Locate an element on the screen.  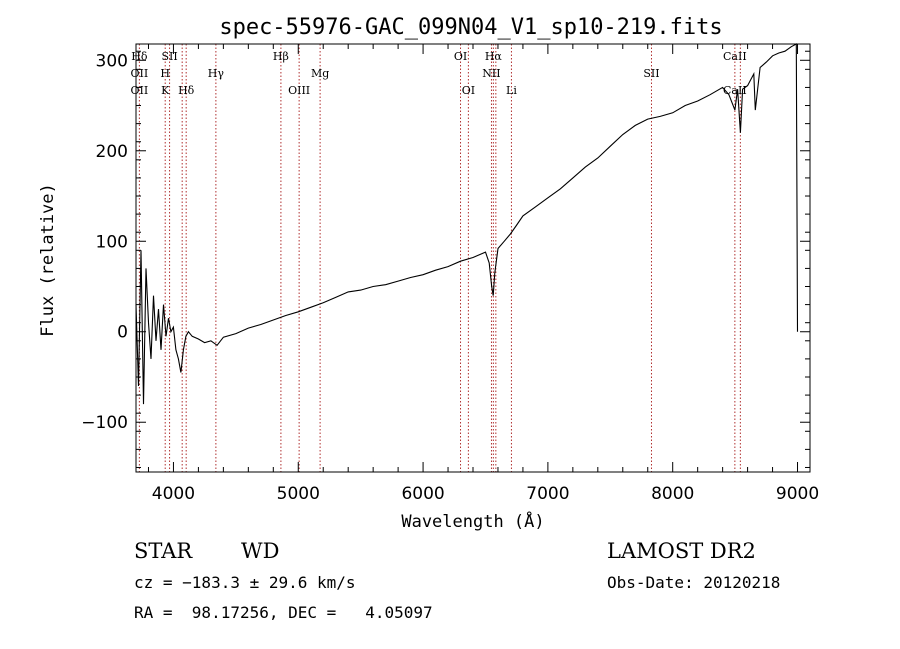
emission-line-label: OIII is located at coordinates (299, 90).